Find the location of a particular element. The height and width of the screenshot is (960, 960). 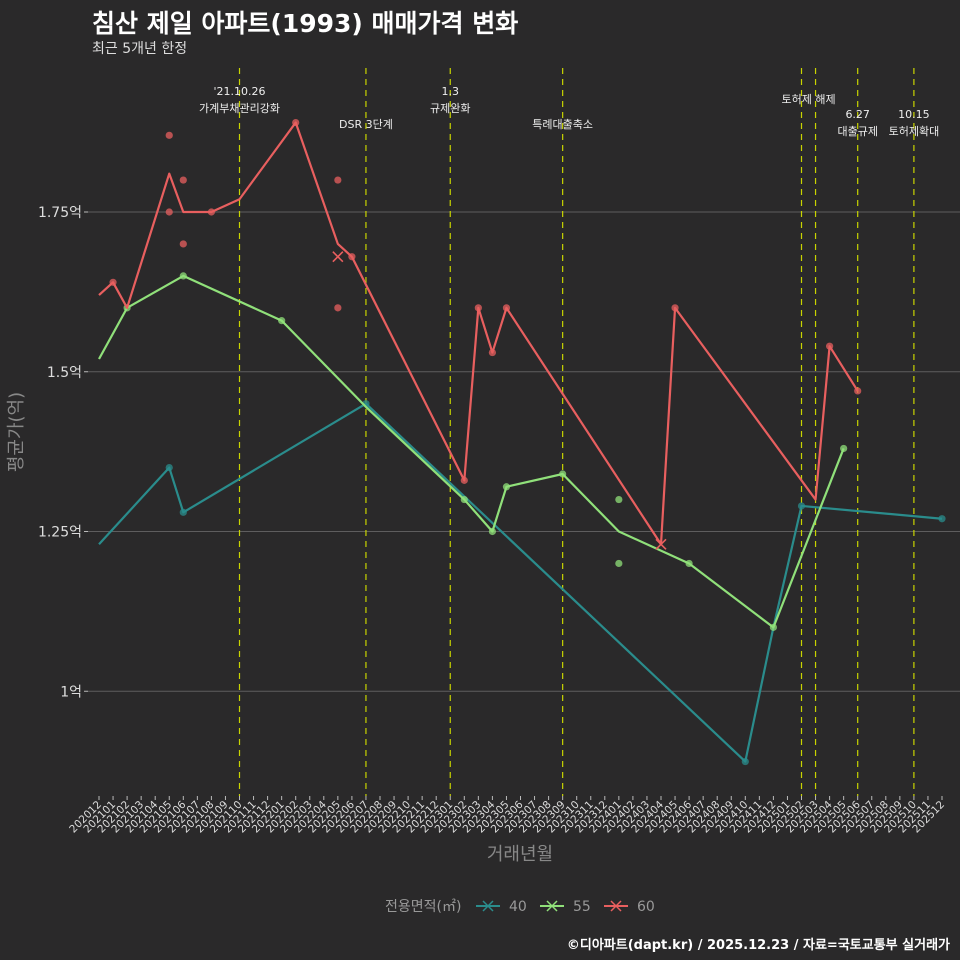

y-tick-label: 1.25억 is located at coordinates (60, 533).